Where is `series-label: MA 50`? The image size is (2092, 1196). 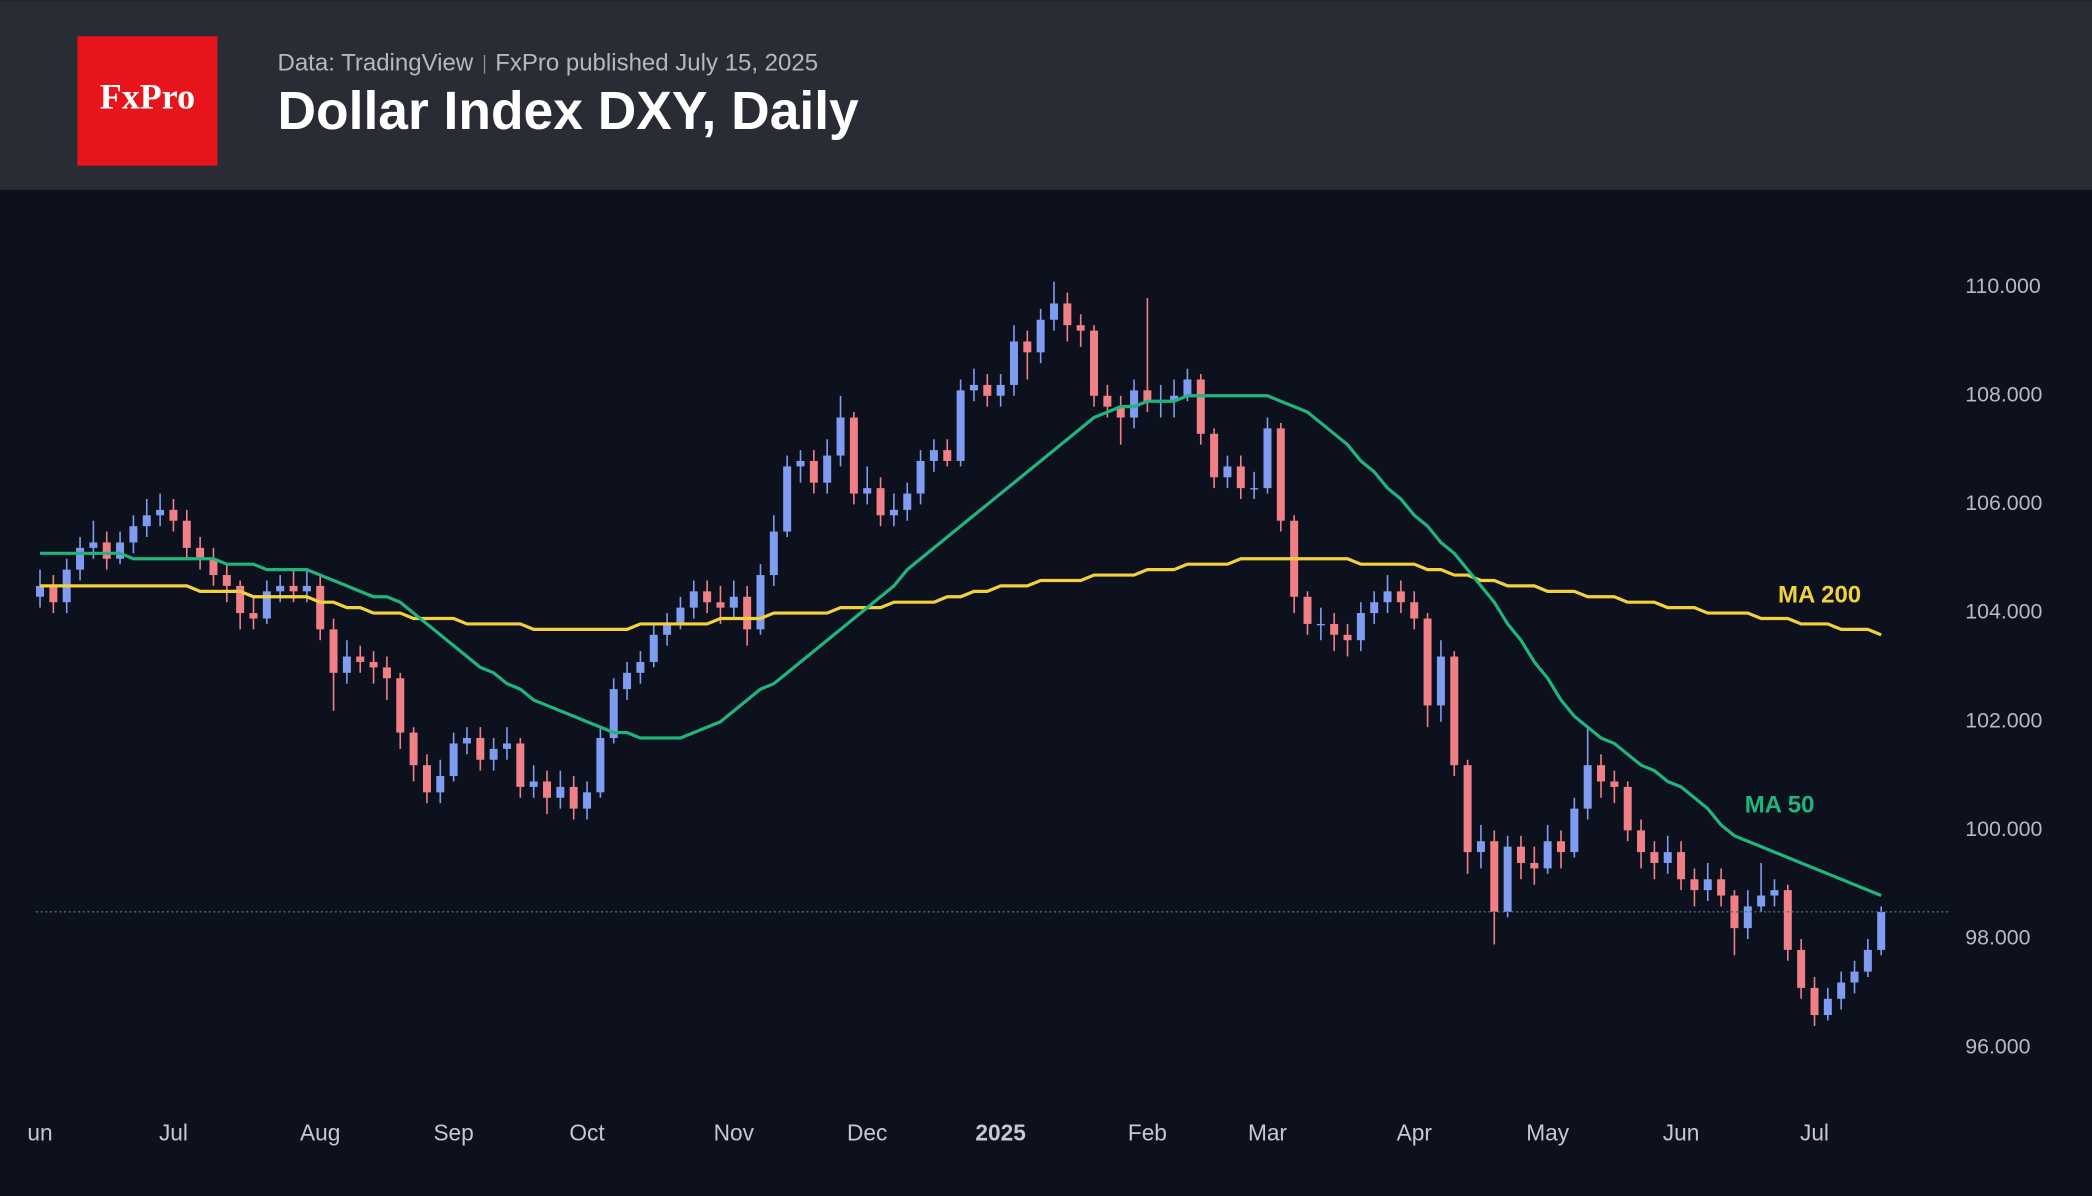 series-label: MA 50 is located at coordinates (1780, 805).